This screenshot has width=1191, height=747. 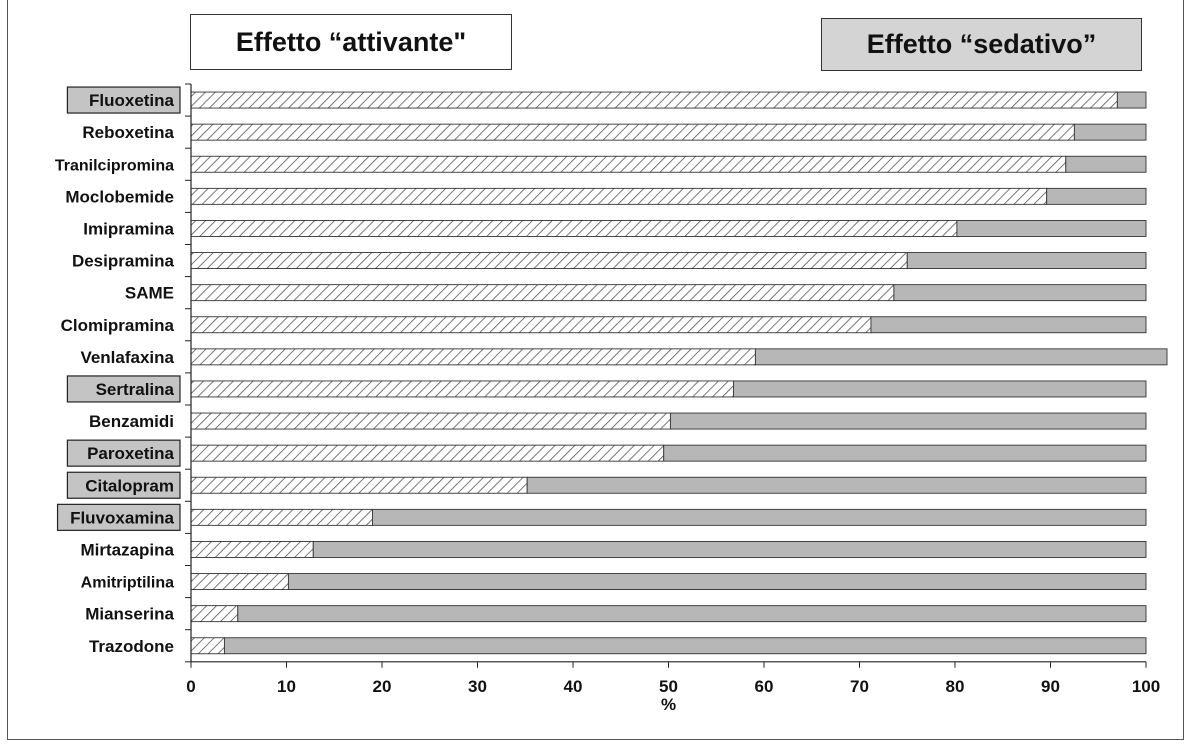 What do you see at coordinates (1026, 261) in the screenshot?
I see `bar-sedative-desipramina` at bounding box center [1026, 261].